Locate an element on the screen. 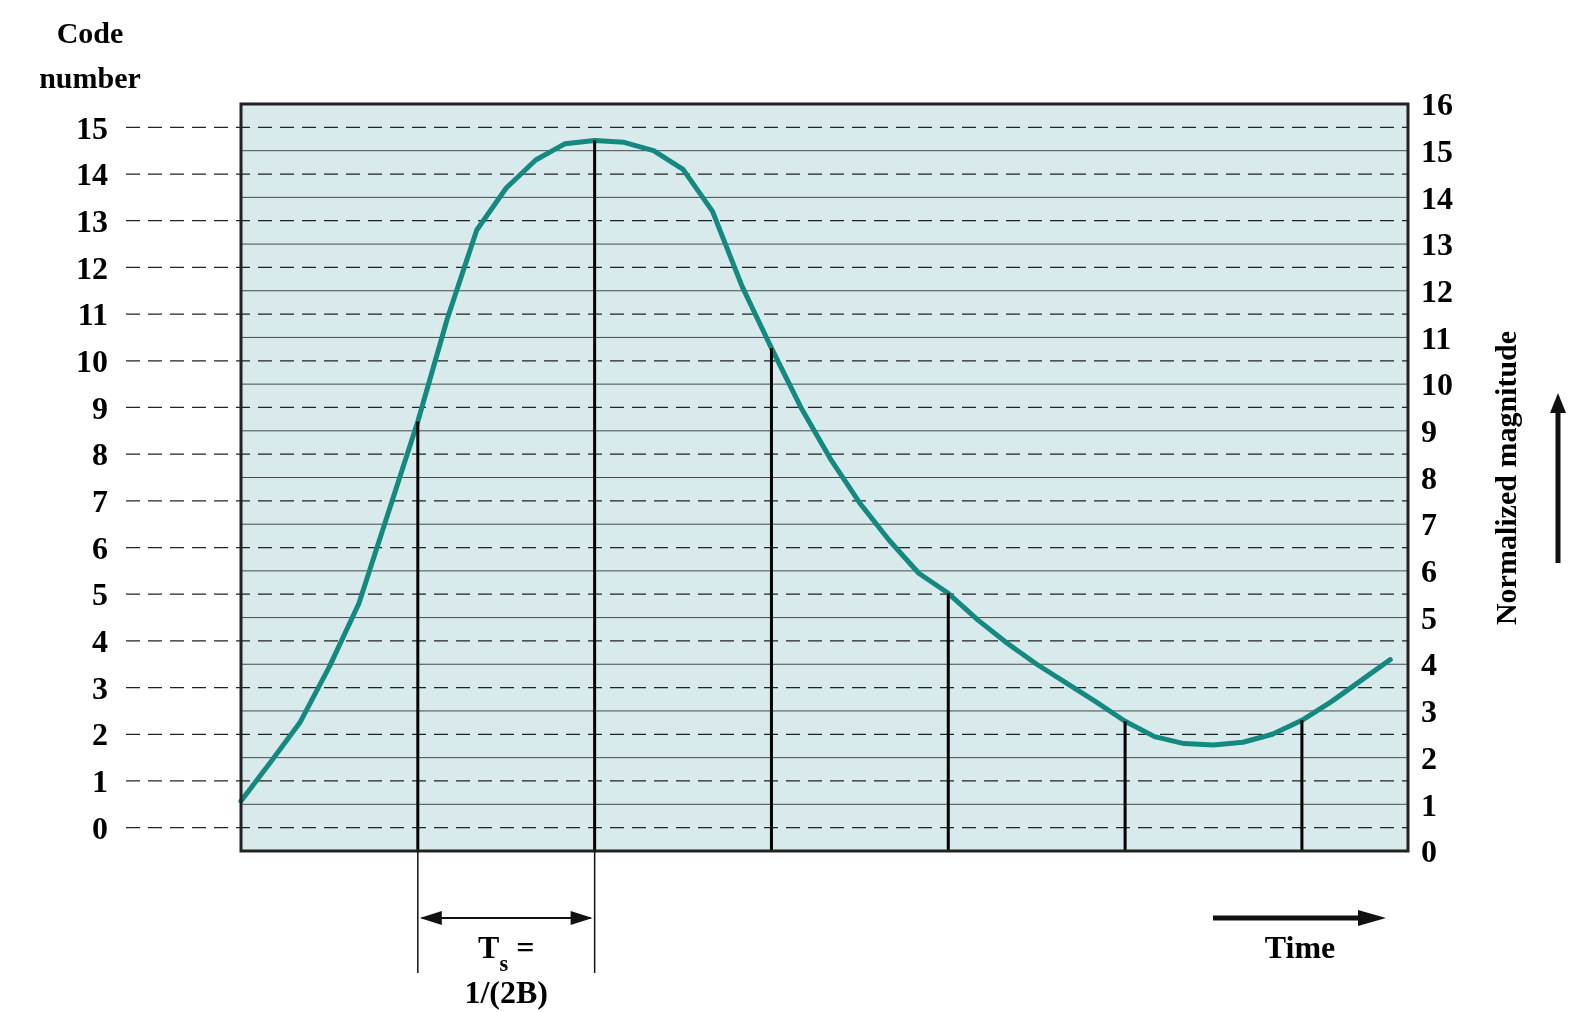 The height and width of the screenshot is (1012, 1583). y-tick-label: 7 is located at coordinates (100, 501).